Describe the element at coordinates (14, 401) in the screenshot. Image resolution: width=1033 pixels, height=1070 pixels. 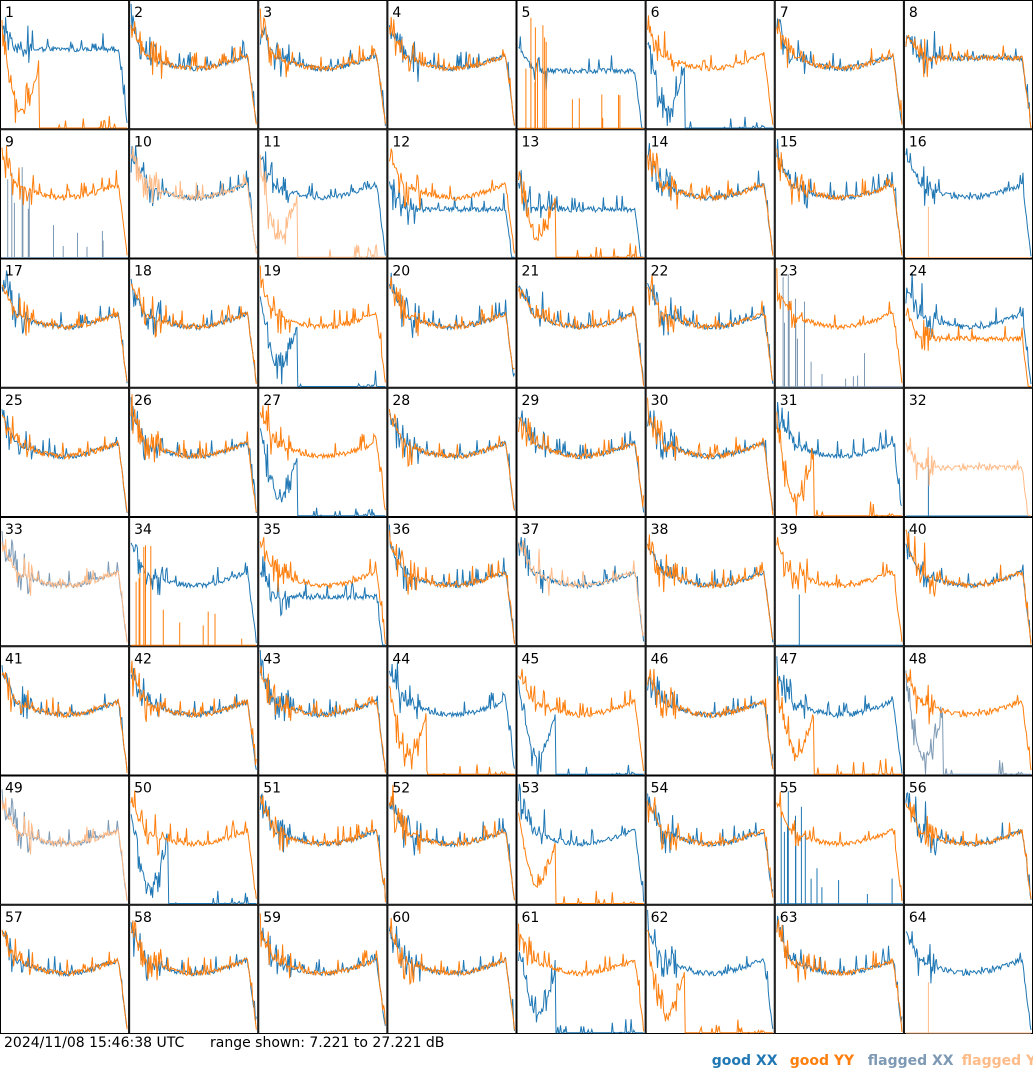
I see `panel-label-25: 25` at that location.